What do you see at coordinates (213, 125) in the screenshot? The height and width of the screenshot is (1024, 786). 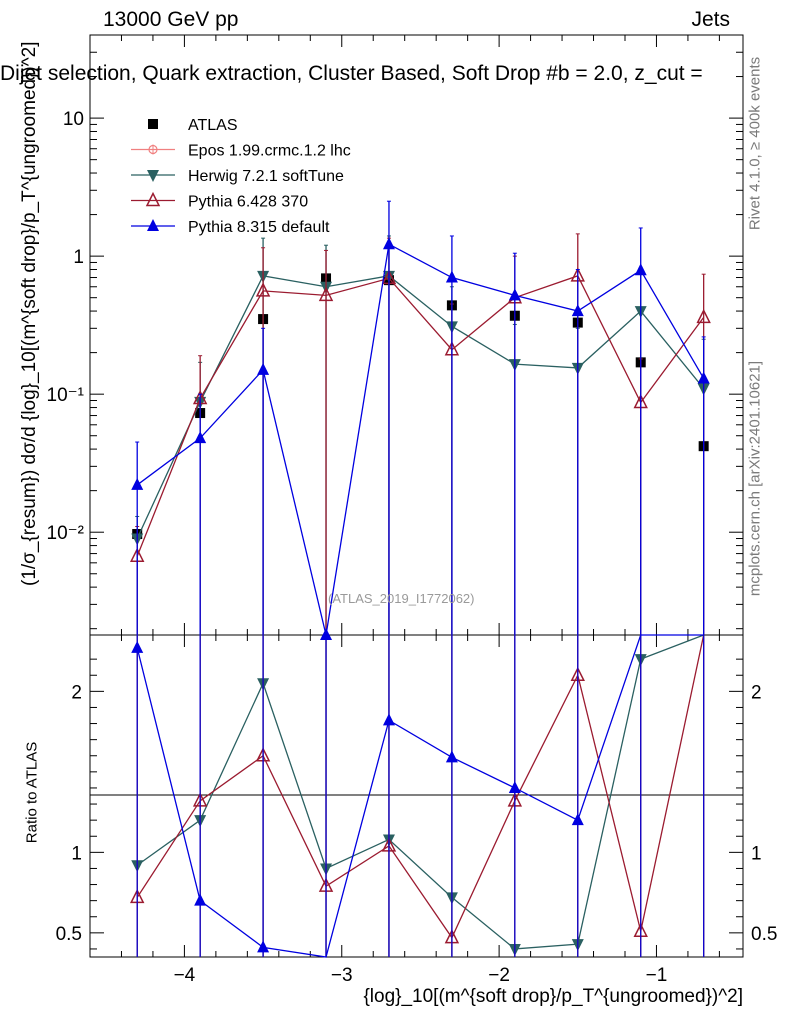 I see `legend-label: ATLAS` at bounding box center [213, 125].